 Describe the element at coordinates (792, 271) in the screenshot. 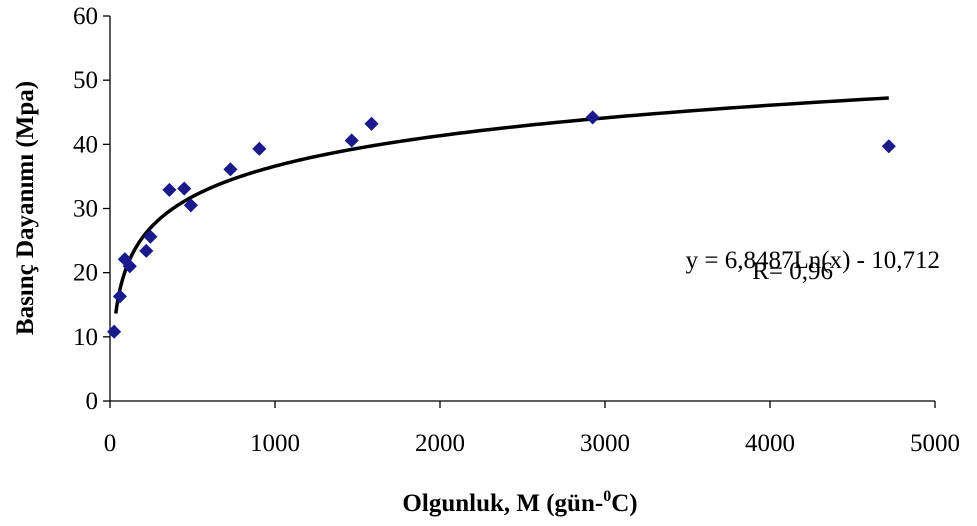

I see `r-value-annotation: R= 0,96` at that location.